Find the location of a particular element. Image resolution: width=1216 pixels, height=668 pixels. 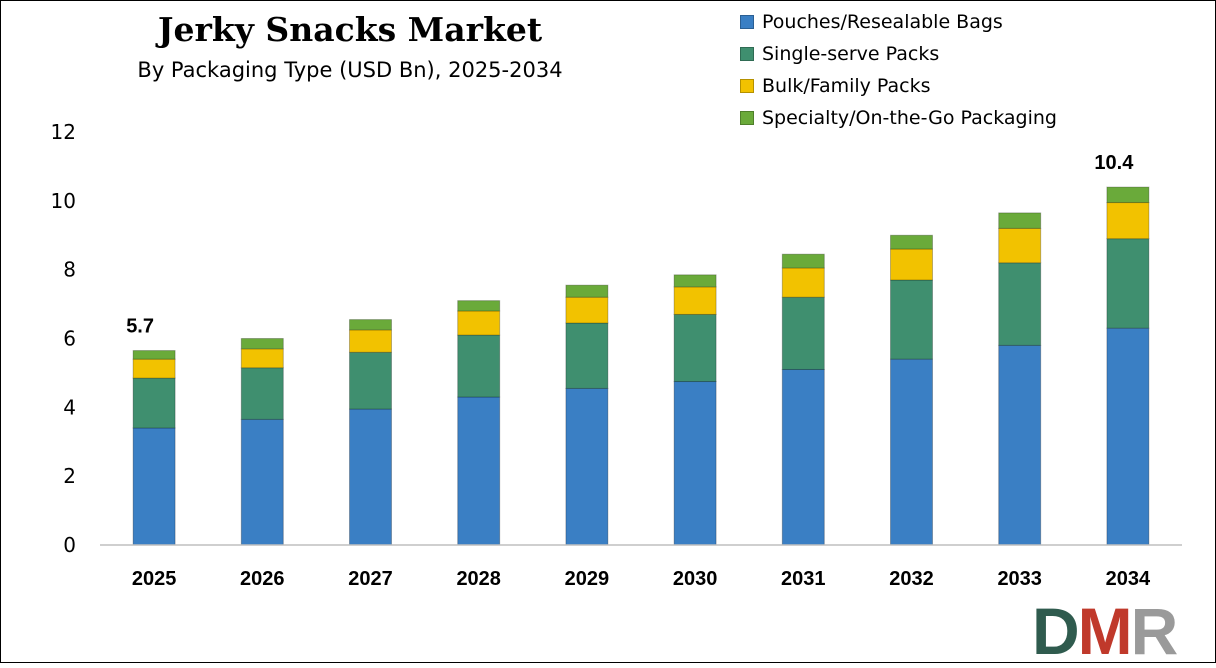

legend-label: Specialty/On-the-Go Packaging is located at coordinates (909, 118).